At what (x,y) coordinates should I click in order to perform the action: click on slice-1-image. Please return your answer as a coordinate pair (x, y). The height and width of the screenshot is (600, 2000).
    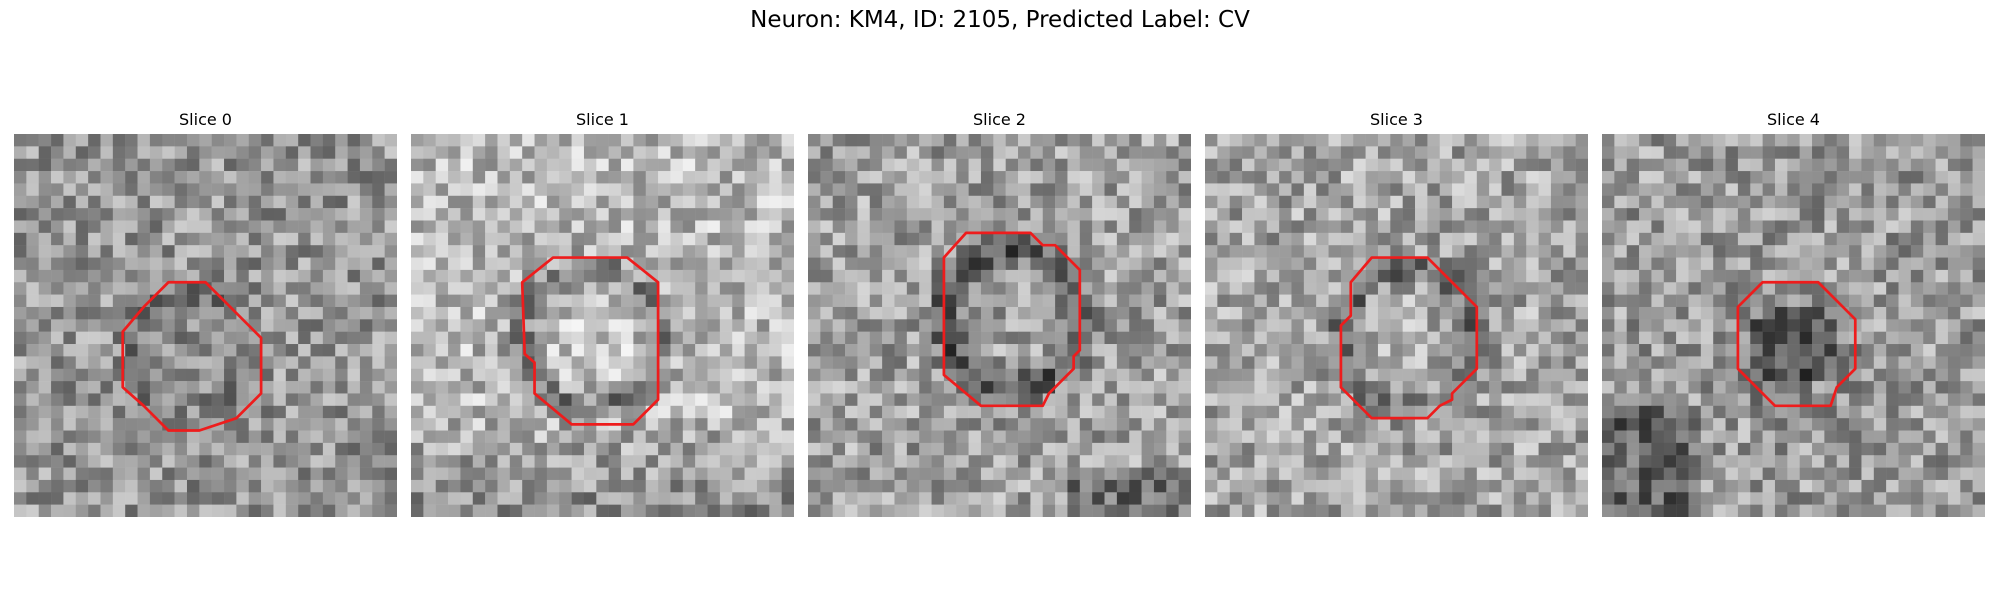
    Looking at the image, I should click on (602, 325).